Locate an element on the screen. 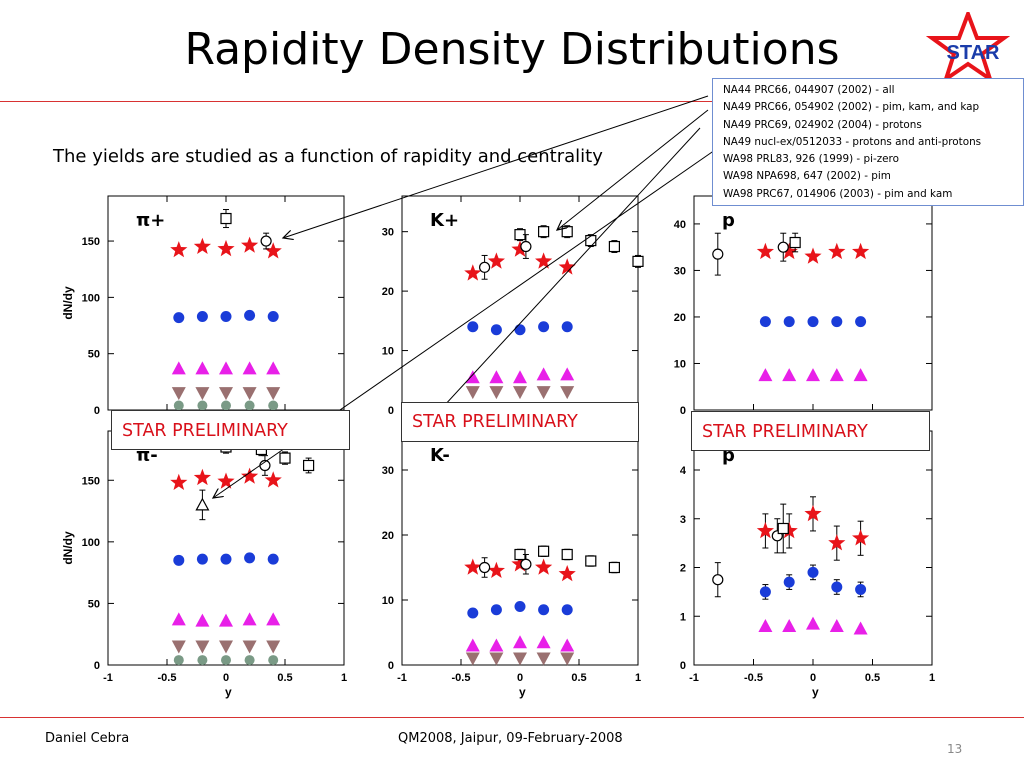 This screenshot has width=1024, height=768. logo-text: STAR is located at coordinates (974, 53).